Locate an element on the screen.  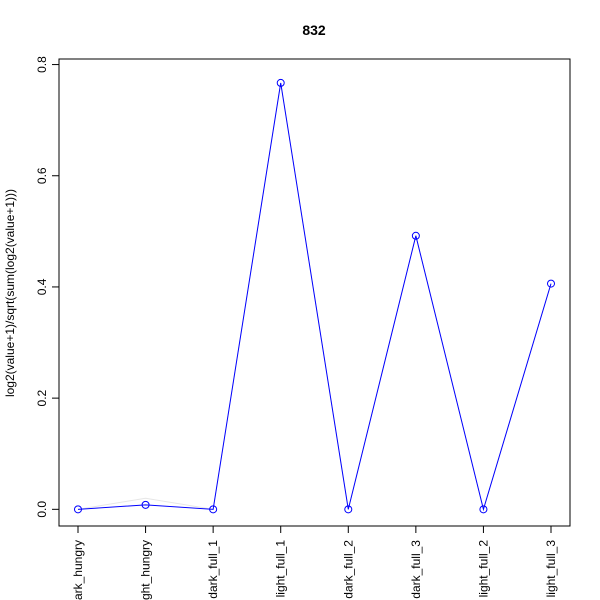
x-tick-label: dark_full_2 is located at coordinates (348, 569).